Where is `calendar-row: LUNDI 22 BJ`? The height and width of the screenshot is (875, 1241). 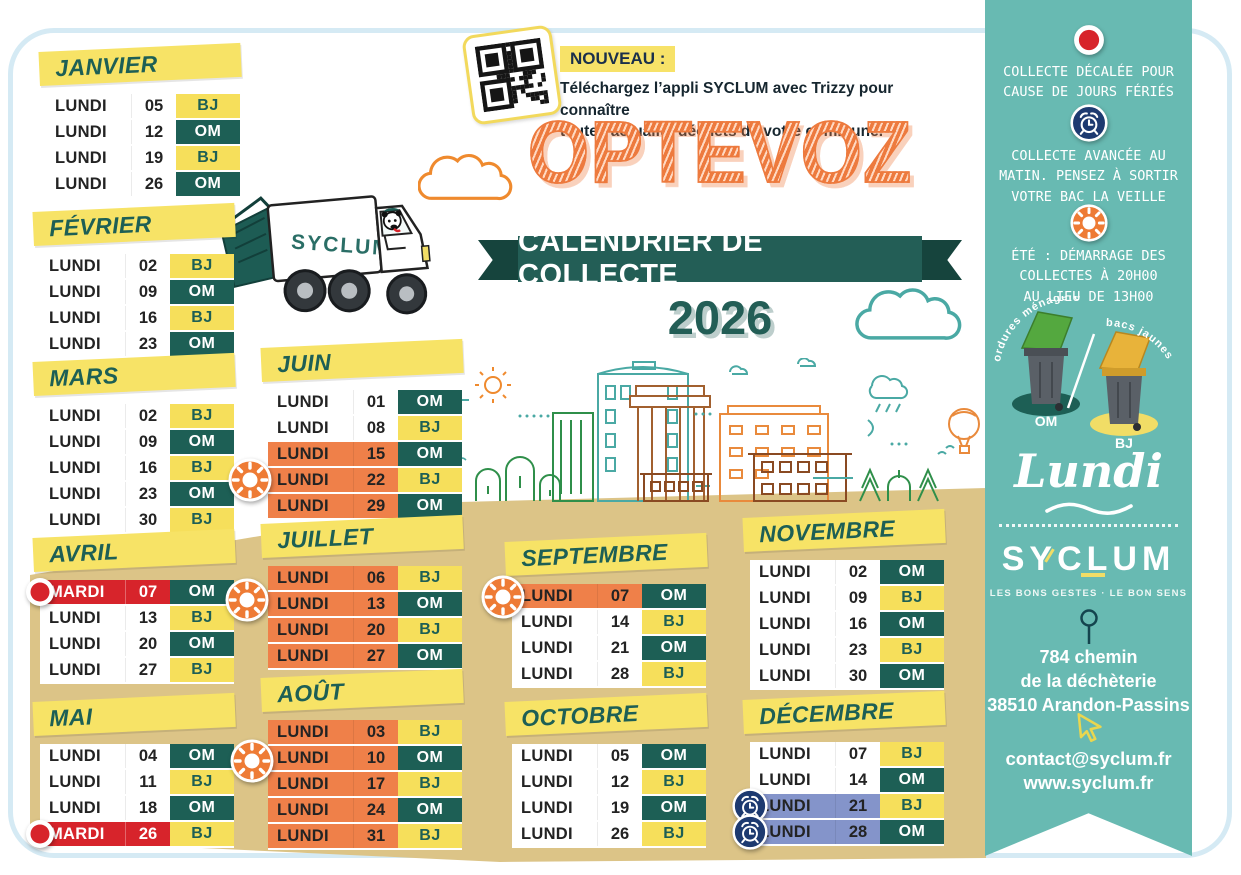 calendar-row: LUNDI 22 BJ is located at coordinates (365, 481).